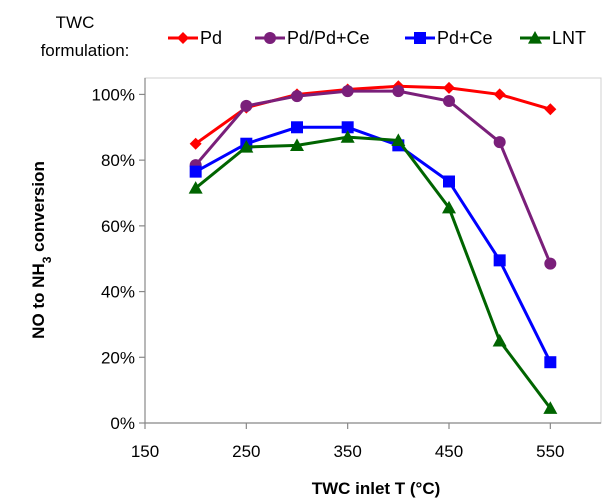  What do you see at coordinates (38, 301) in the screenshot?
I see `y-axis-label-main: NO to NH` at bounding box center [38, 301].